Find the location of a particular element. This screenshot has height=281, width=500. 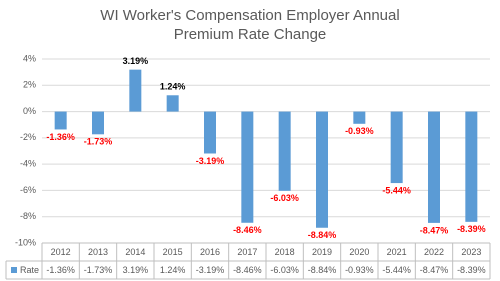

y-tick-label: 0% is located at coordinates (29, 111).